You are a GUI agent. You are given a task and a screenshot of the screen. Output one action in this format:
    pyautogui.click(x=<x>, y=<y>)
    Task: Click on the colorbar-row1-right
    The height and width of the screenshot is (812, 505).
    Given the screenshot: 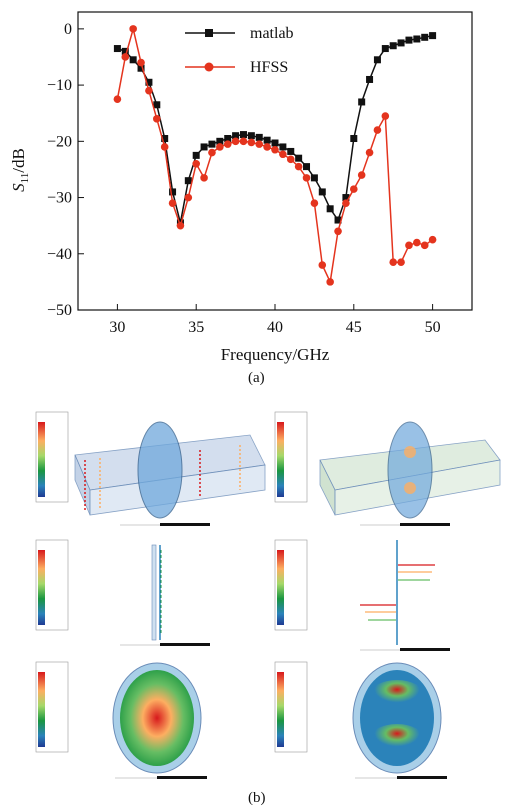 What is the action you would take?
    pyautogui.click(x=291, y=457)
    